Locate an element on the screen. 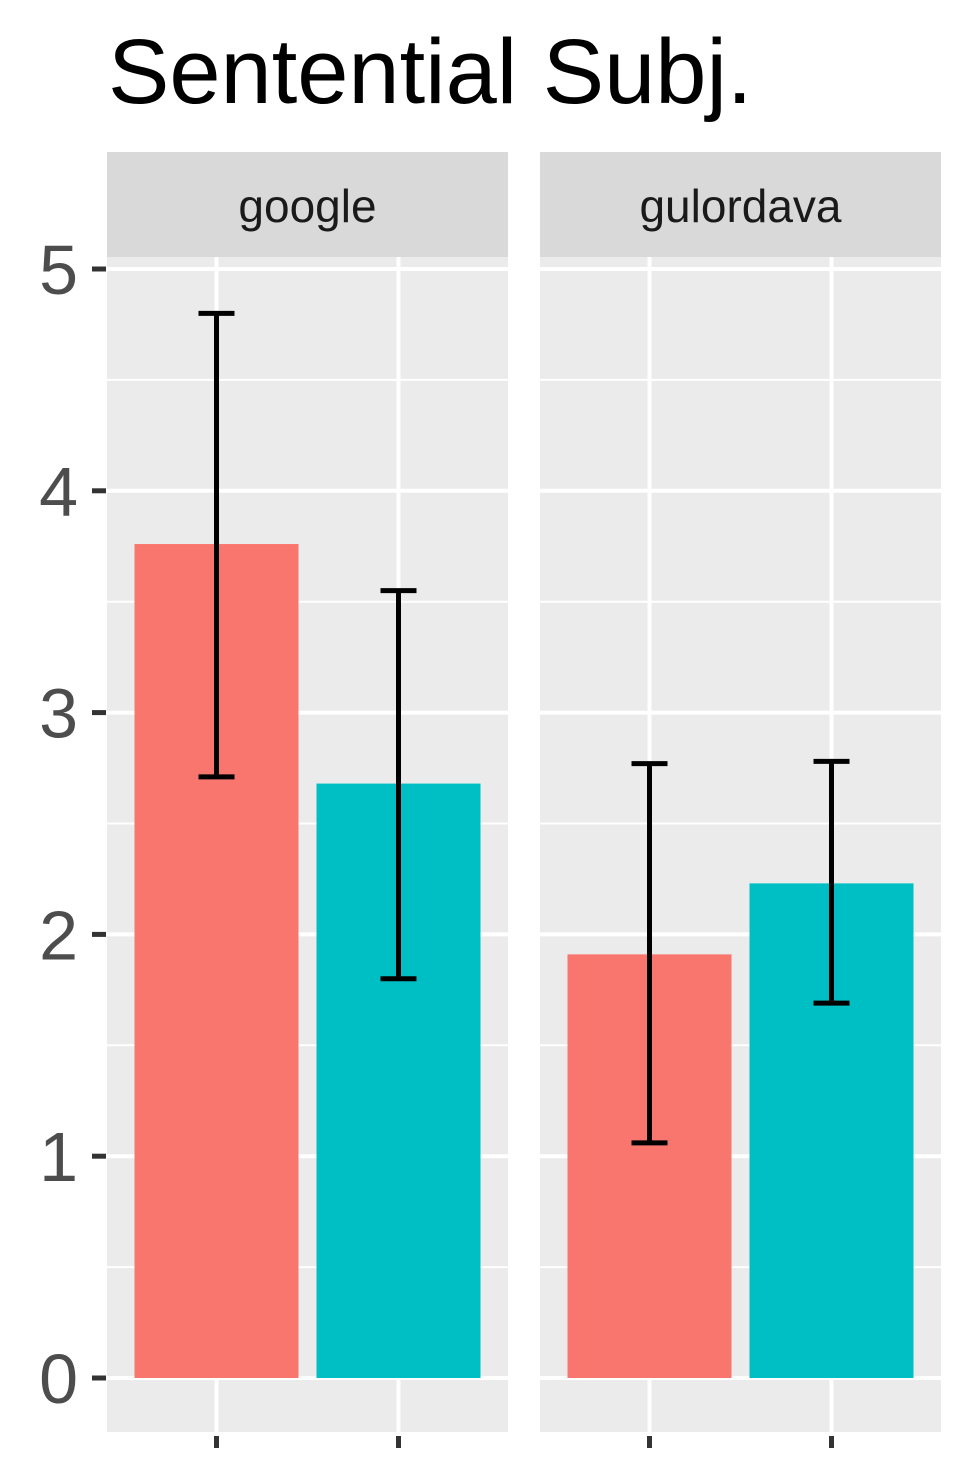 This screenshot has width=969, height=1480. y-tick-label-2: 2 is located at coordinates (58, 935).